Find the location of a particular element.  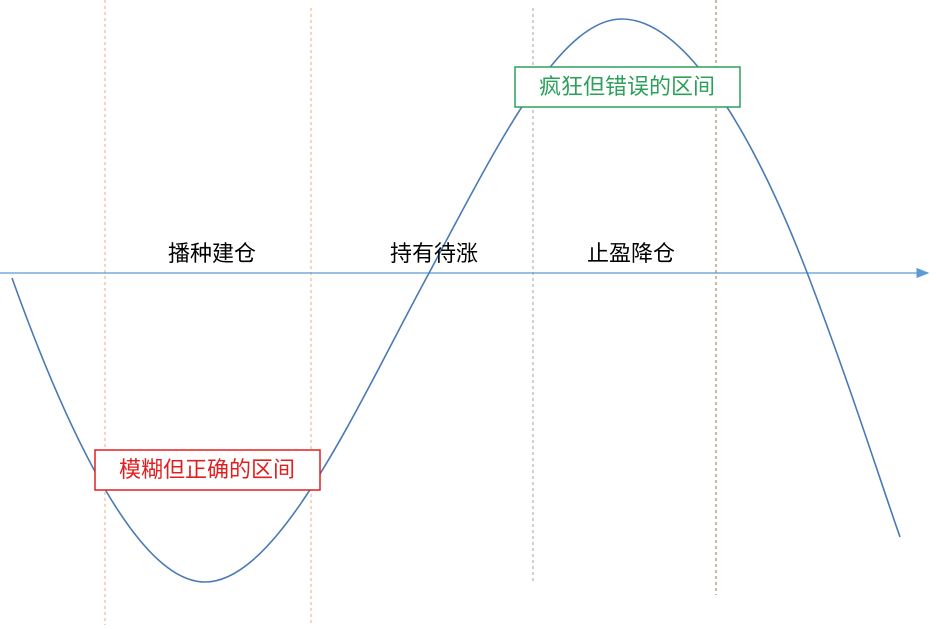

zone-label: 疯狂但错误的区间 is located at coordinates (627, 87).